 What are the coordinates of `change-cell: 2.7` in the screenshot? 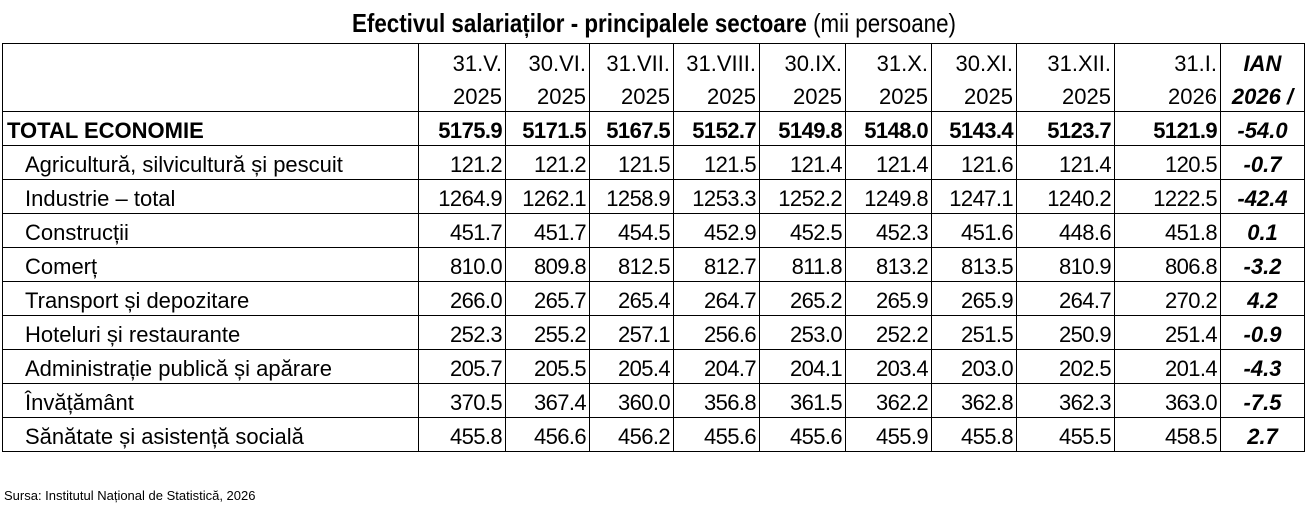 It's located at (1262, 434).